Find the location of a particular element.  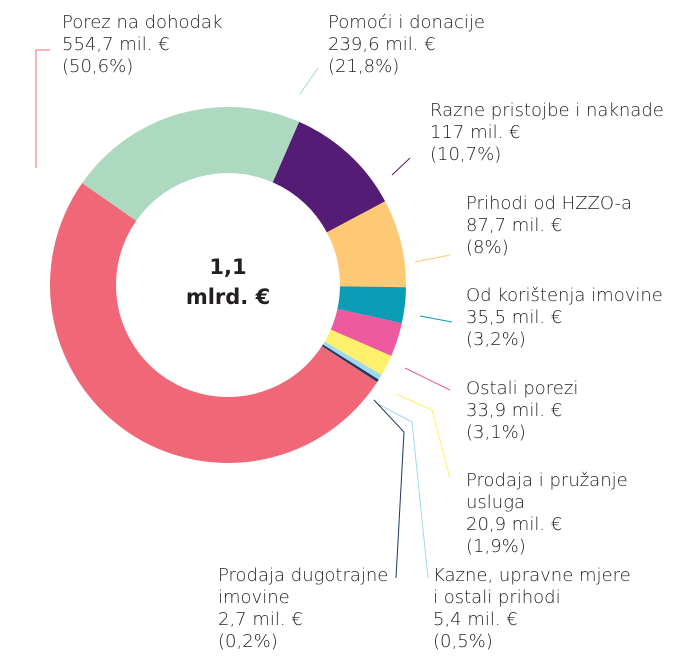

category-label: Porez na dohodak is located at coordinates (142, 22).